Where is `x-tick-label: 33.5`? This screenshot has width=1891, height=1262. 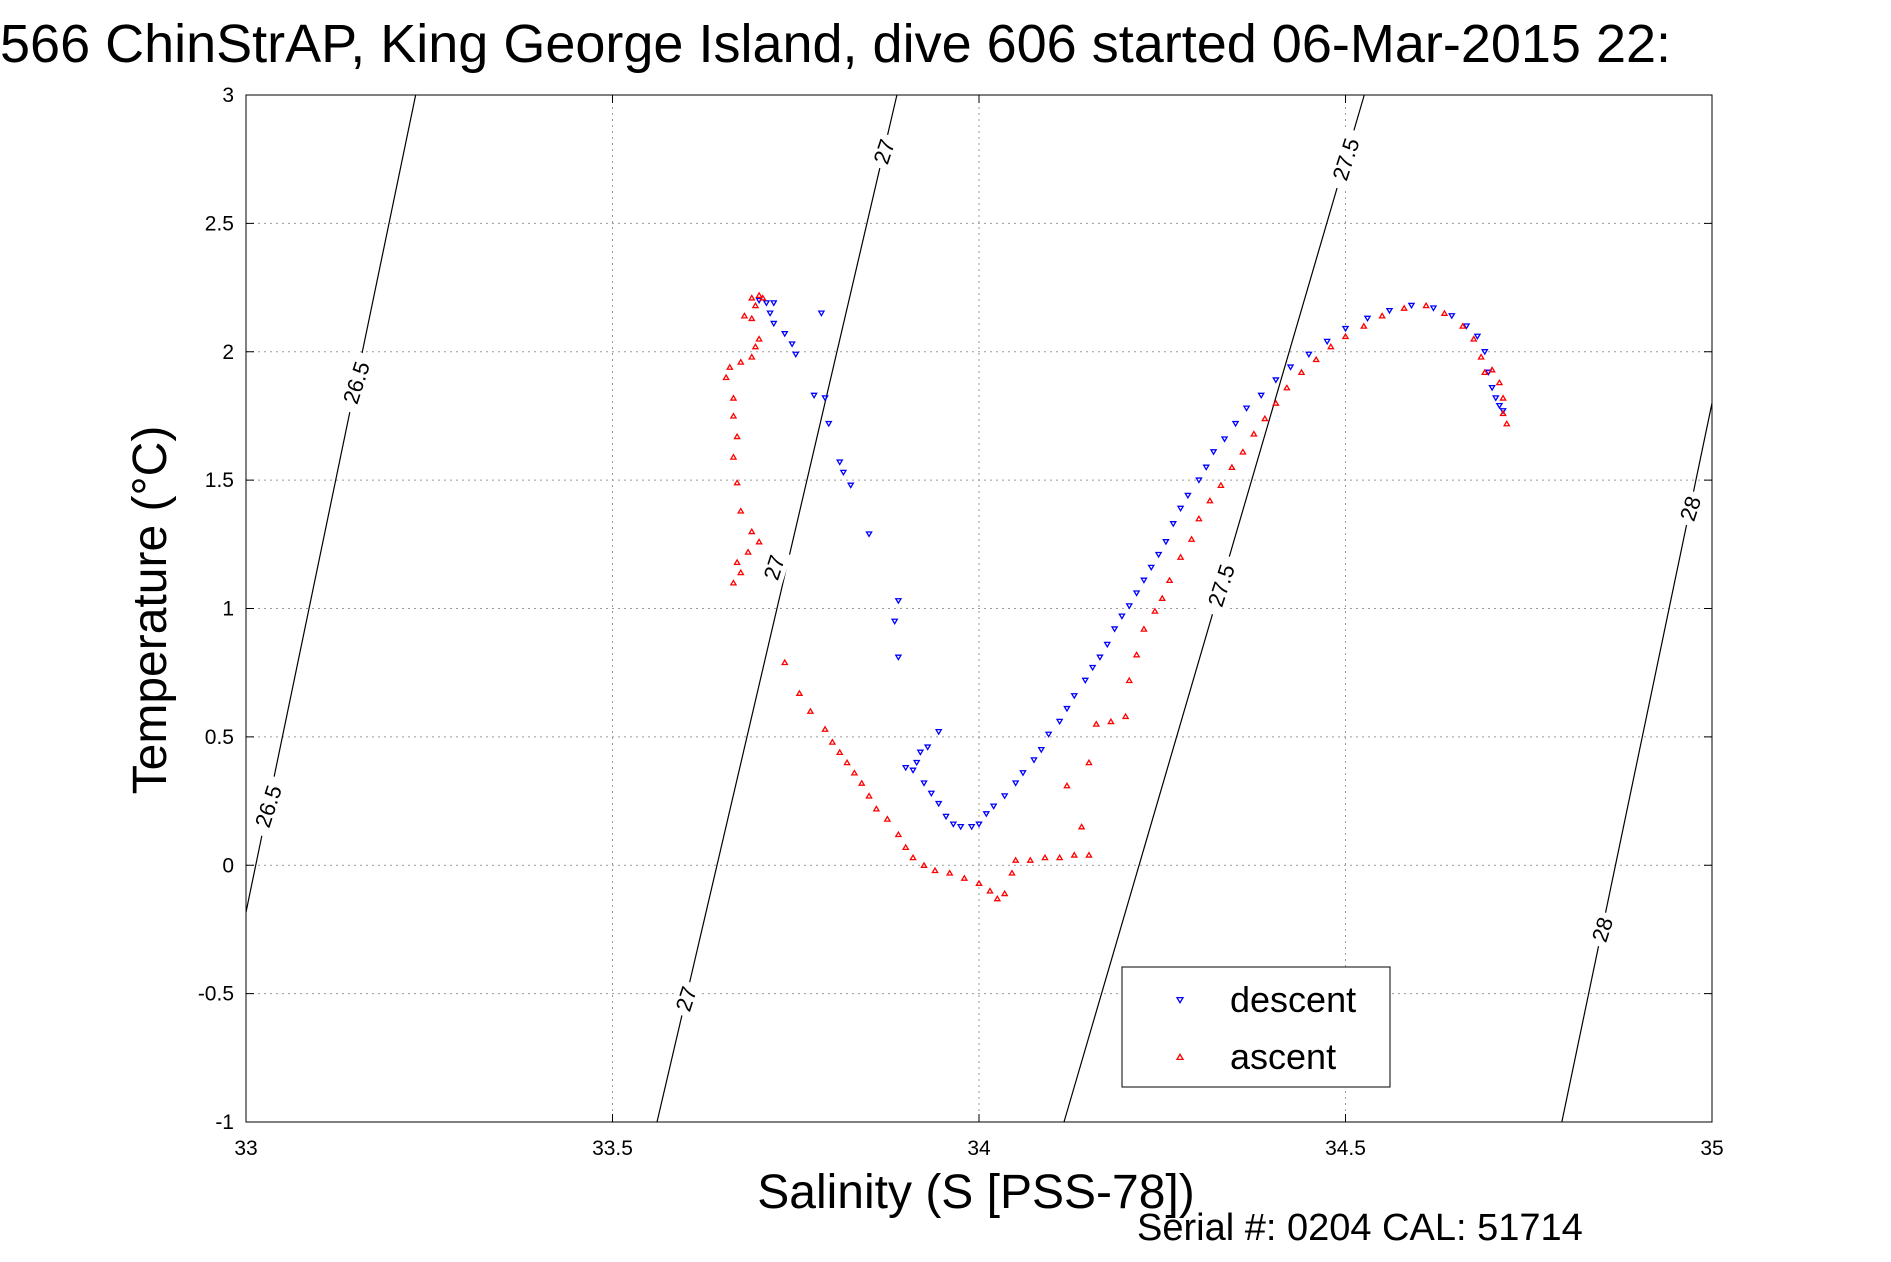 x-tick-label: 33.5 is located at coordinates (612, 1148).